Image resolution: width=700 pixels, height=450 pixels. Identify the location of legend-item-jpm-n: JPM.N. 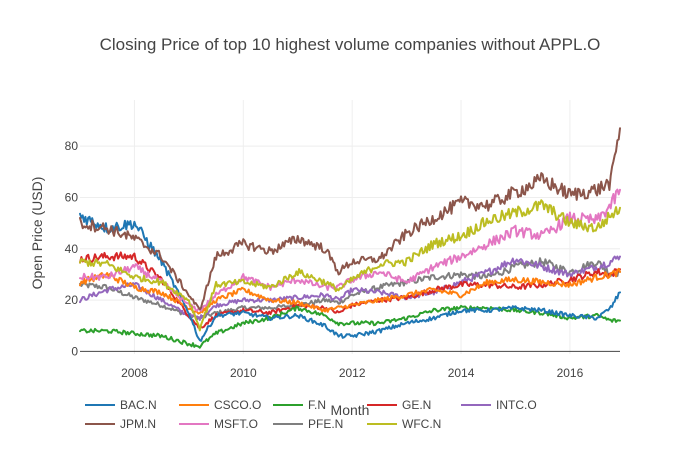
(120, 424).